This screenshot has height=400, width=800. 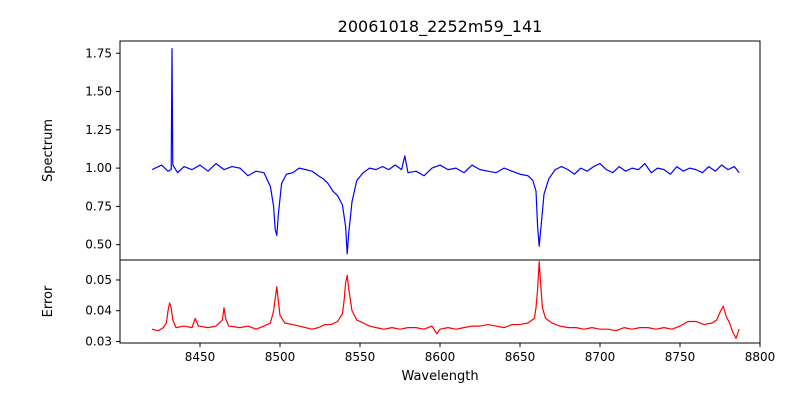 I want to click on error-y-tick-label: 0.03, so click(x=98, y=341).